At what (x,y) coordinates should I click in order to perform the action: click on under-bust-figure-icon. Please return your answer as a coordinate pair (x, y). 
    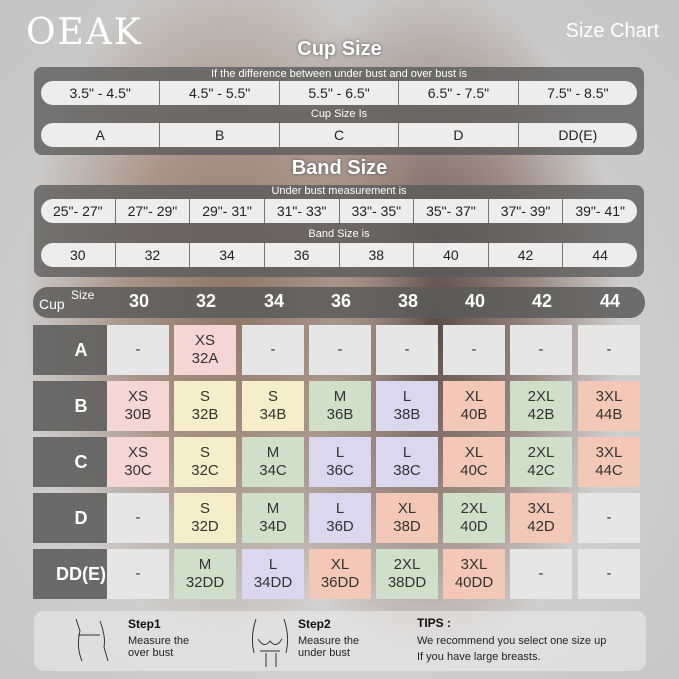
    Looking at the image, I should click on (270, 642).